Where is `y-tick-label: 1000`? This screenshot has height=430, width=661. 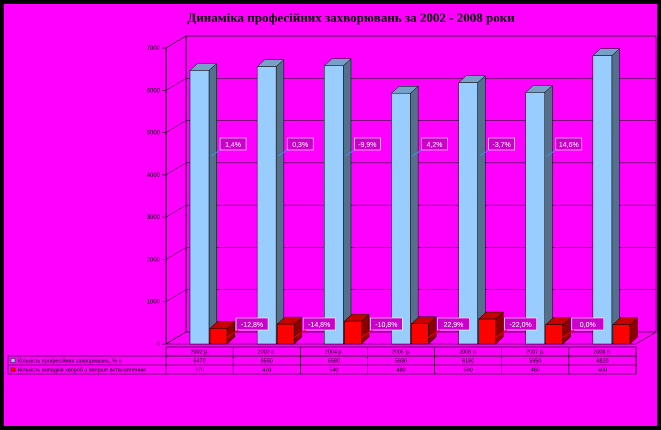 y-tick-label: 1000 is located at coordinates (154, 303).